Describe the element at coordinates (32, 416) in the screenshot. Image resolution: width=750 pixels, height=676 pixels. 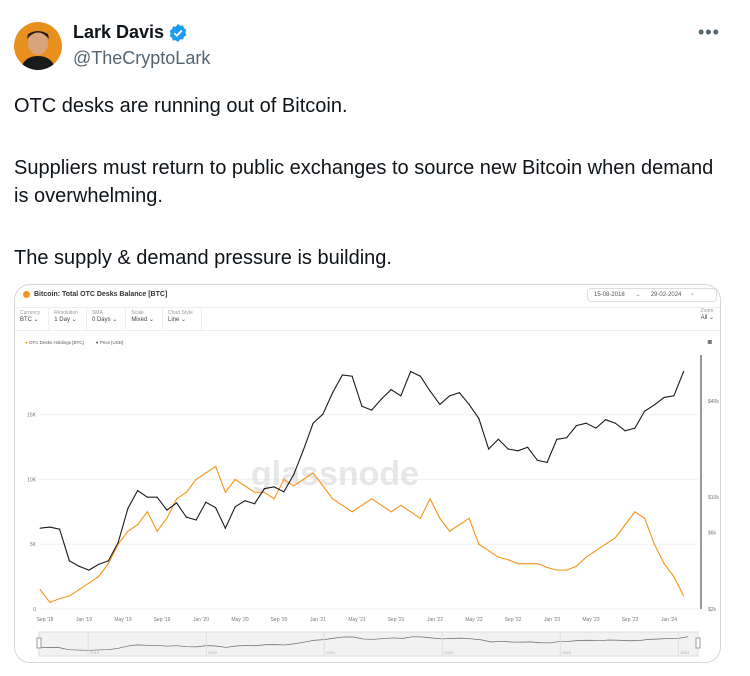
I see `y-left-tick-label: 15K` at that location.